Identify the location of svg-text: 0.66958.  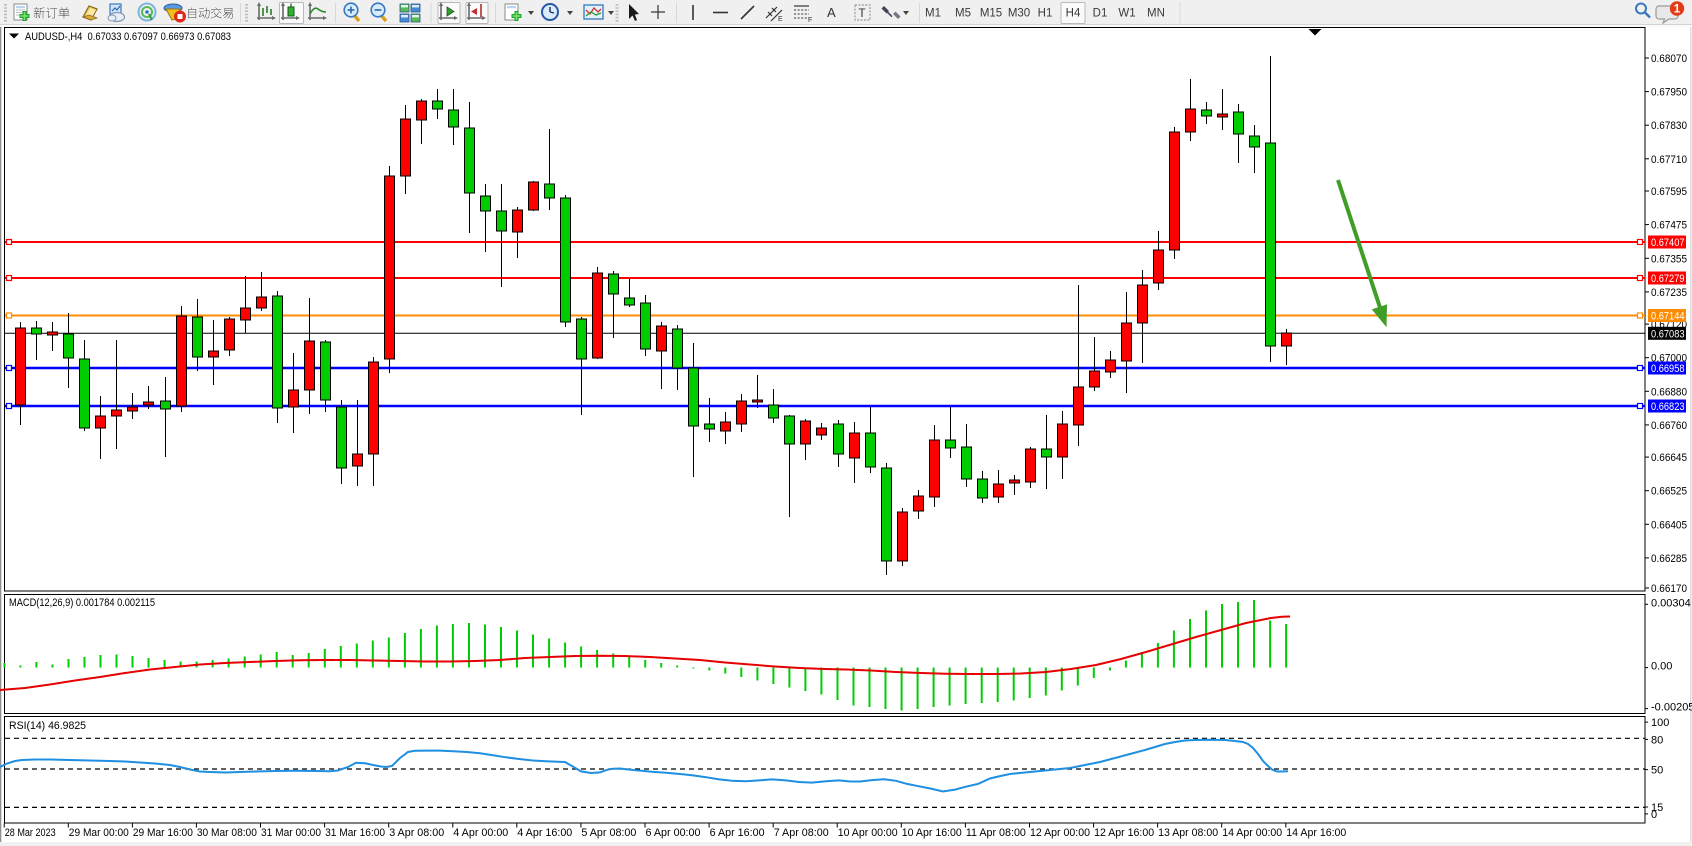
(1668, 369).